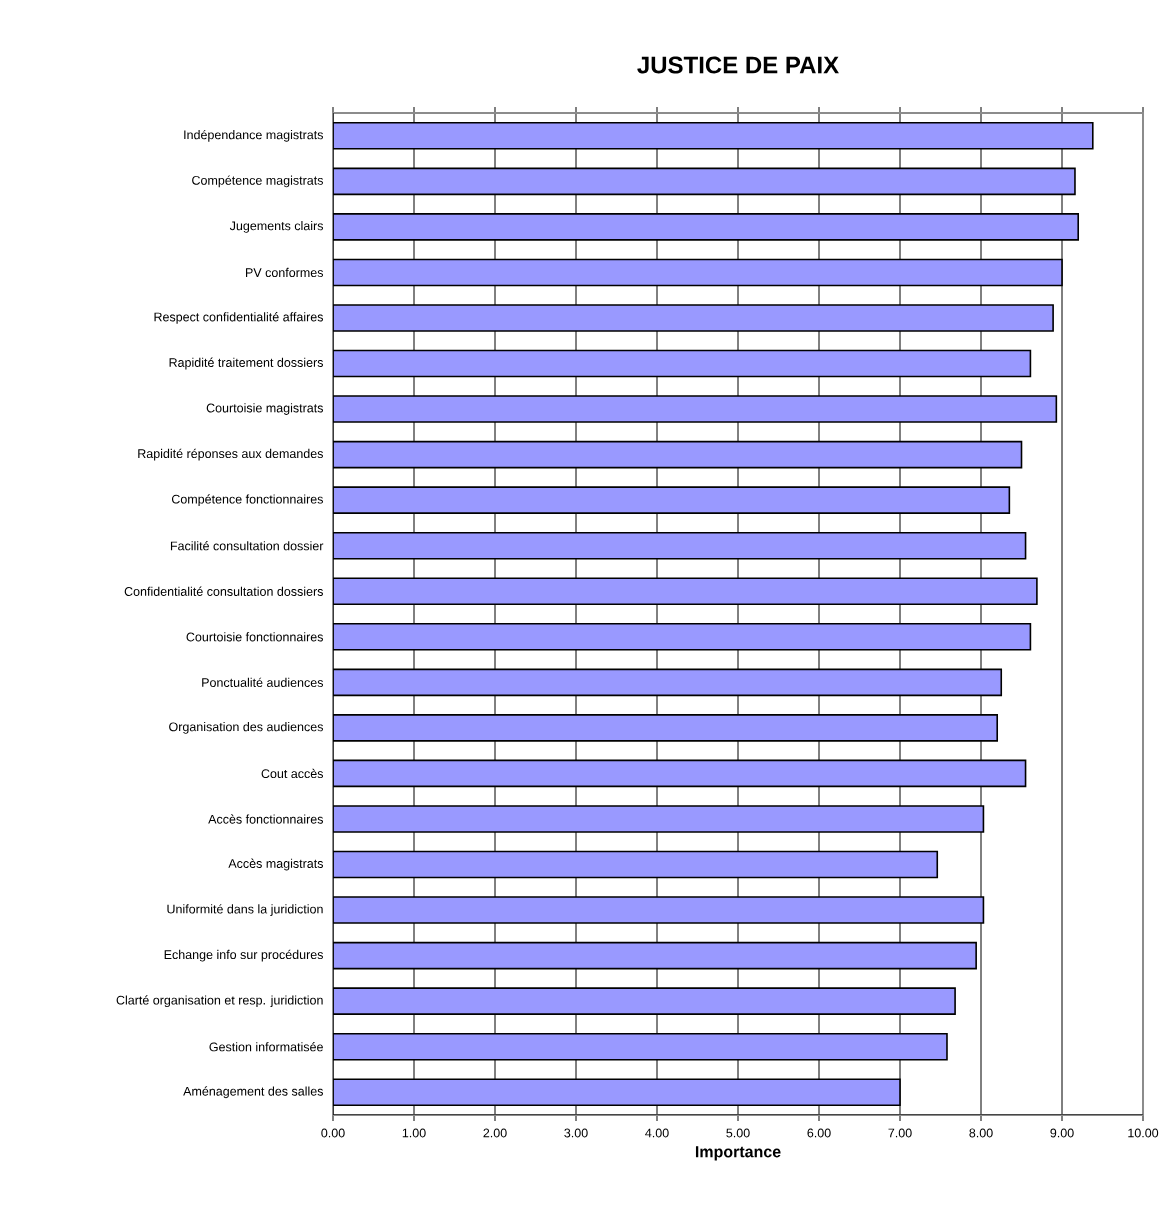 The height and width of the screenshot is (1232, 1167). What do you see at coordinates (738, 1133) in the screenshot?
I see `x-tick-label: 5.00` at bounding box center [738, 1133].